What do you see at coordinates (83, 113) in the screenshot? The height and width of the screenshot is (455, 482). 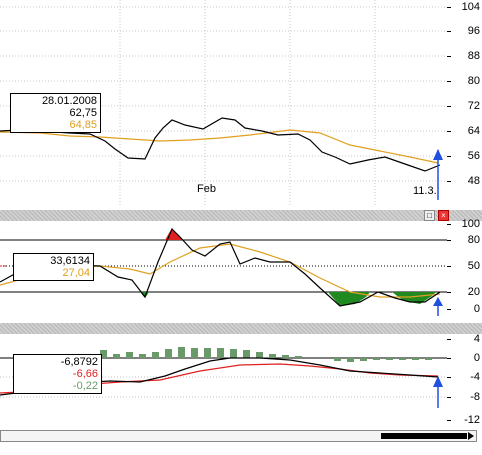 I see `info-value: 62,75` at bounding box center [83, 113].